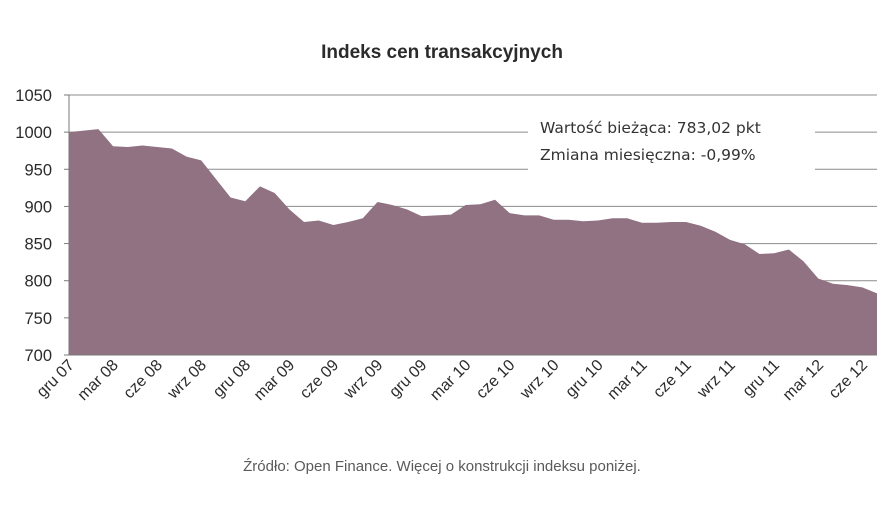  Describe the element at coordinates (408, 379) in the screenshot. I see `x-tick-label: gru 09` at that location.